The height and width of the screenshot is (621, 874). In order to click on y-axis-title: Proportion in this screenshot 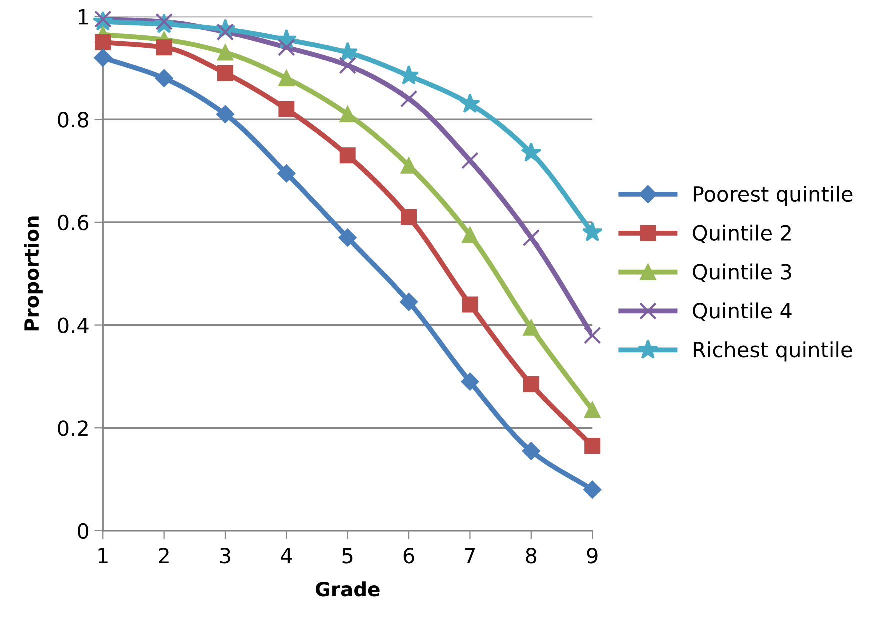, I will do `click(33, 273)`.